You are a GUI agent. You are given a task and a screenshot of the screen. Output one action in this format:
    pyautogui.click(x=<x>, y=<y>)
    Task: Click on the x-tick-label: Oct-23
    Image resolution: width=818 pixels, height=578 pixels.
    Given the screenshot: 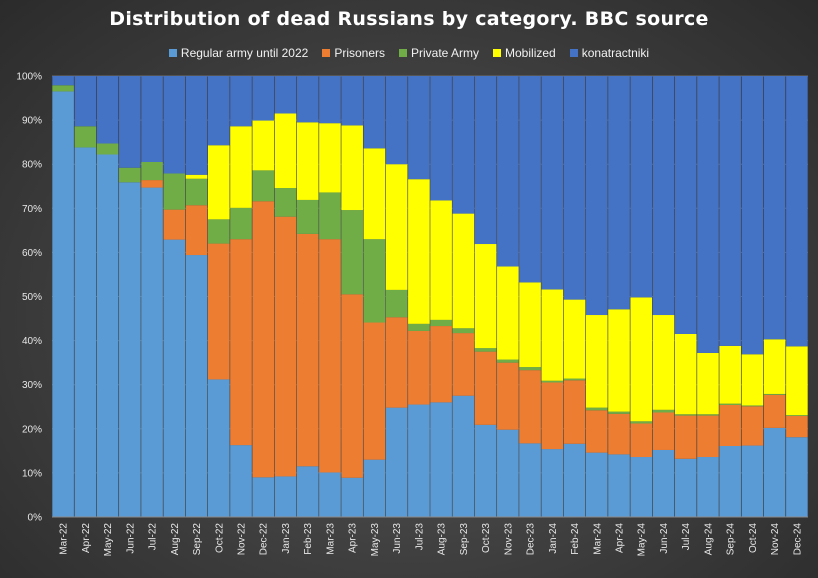 What is the action you would take?
    pyautogui.click(x=486, y=538)
    